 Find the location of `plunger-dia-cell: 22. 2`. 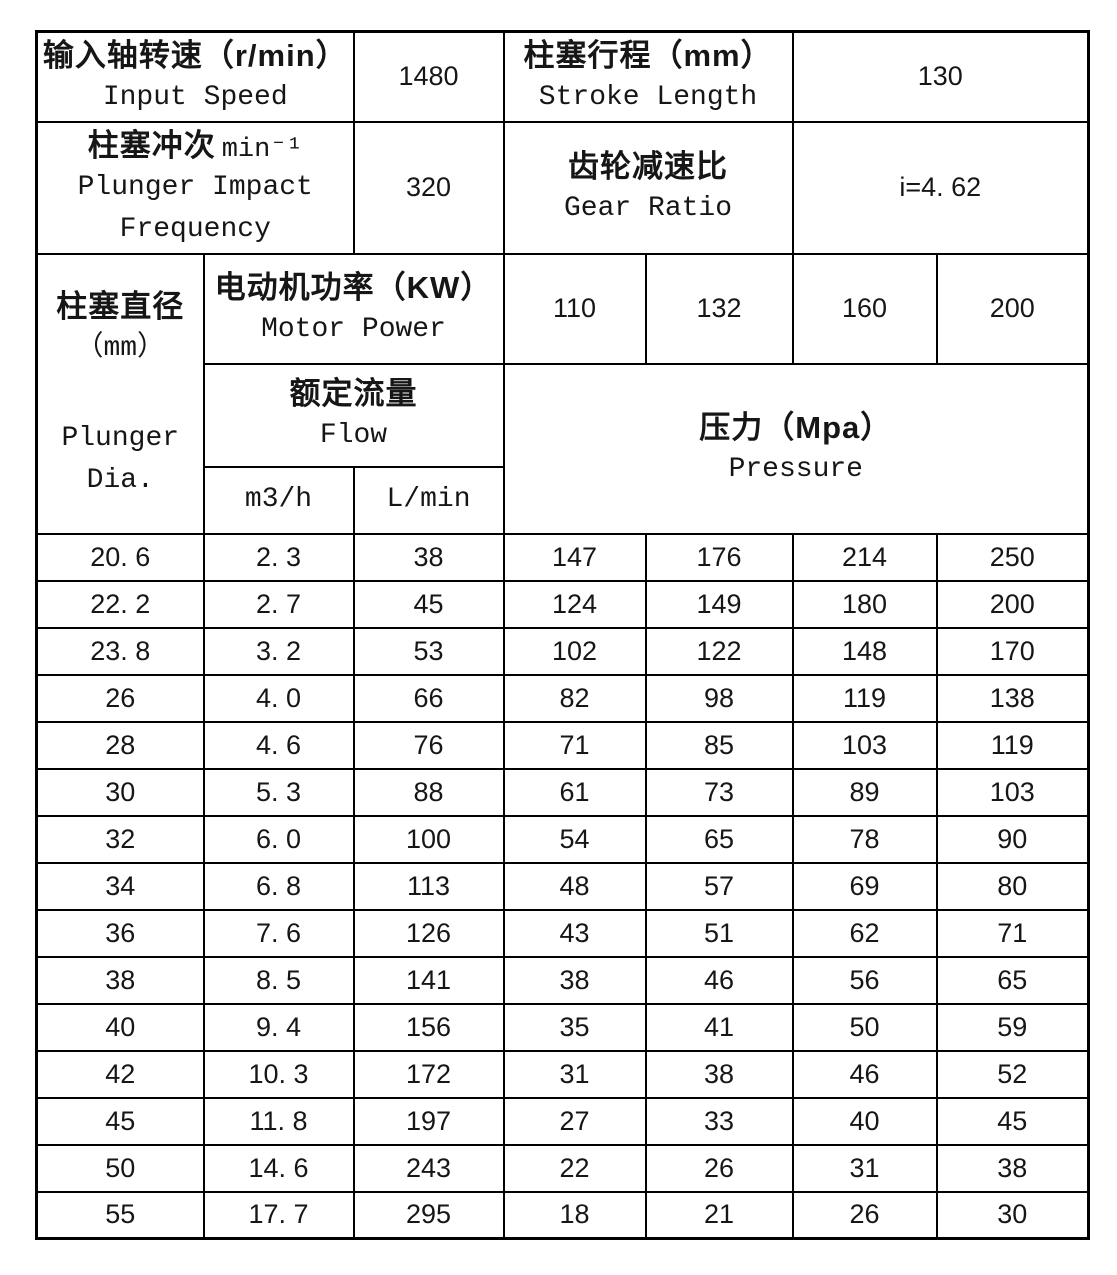

plunger-dia-cell: 22. 2 is located at coordinates (120, 604).